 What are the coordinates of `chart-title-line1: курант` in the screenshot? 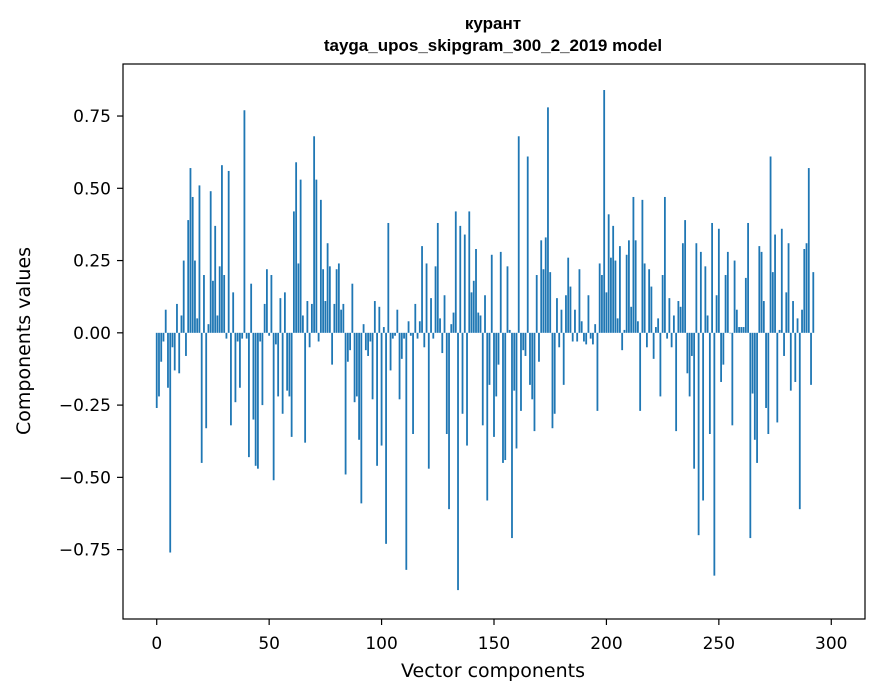 It's located at (493, 23).